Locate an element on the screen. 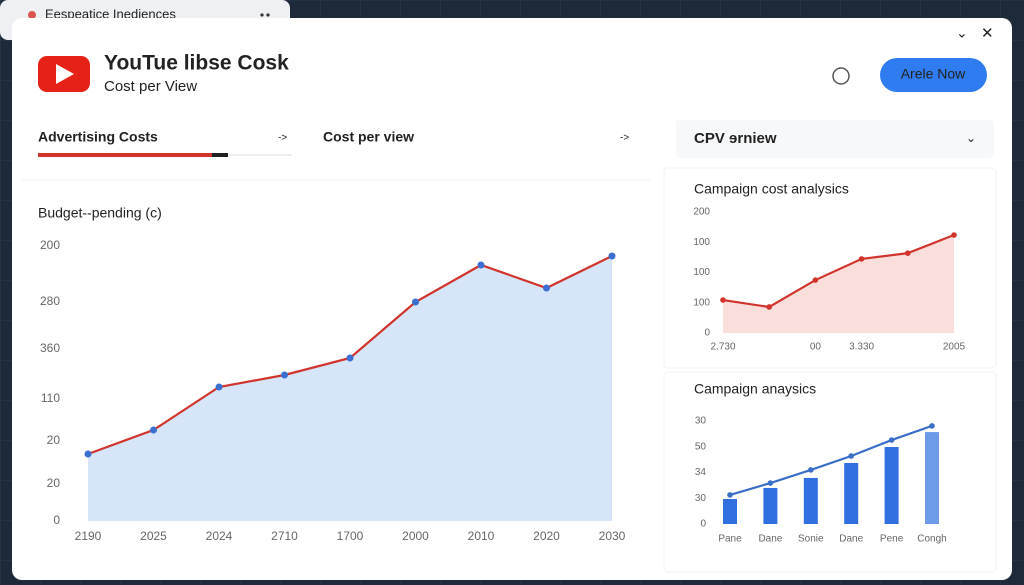 Image resolution: width=1024 pixels, height=585 pixels. dropdown is located at coordinates (835, 139).